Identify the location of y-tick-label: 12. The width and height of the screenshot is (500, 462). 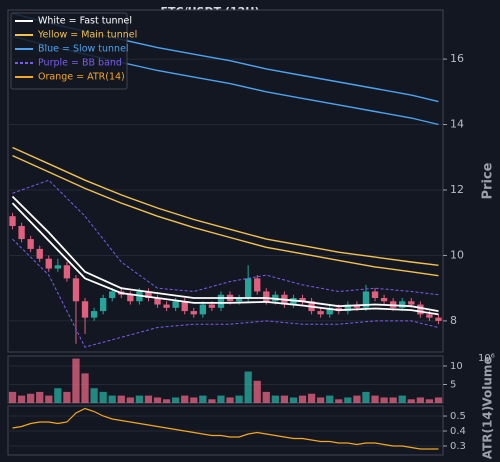
(457, 189).